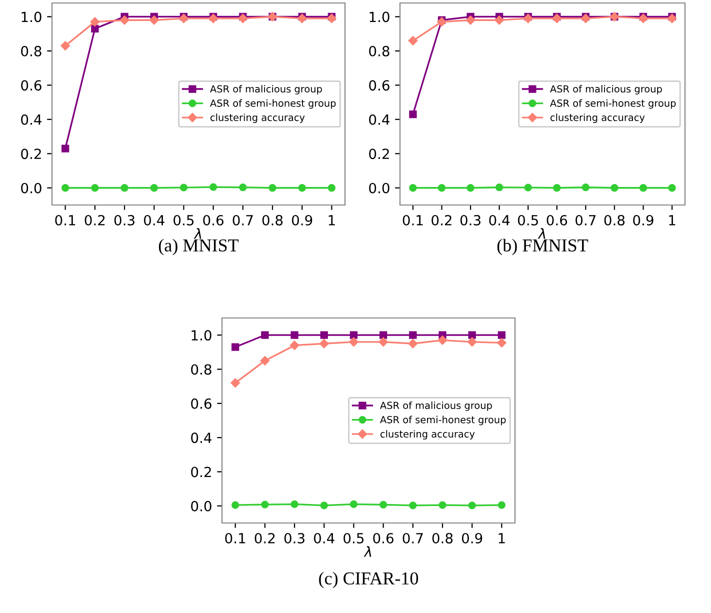 This screenshot has width=711, height=613. What do you see at coordinates (198, 247) in the screenshot?
I see `text: (a) MNIST` at bounding box center [198, 247].